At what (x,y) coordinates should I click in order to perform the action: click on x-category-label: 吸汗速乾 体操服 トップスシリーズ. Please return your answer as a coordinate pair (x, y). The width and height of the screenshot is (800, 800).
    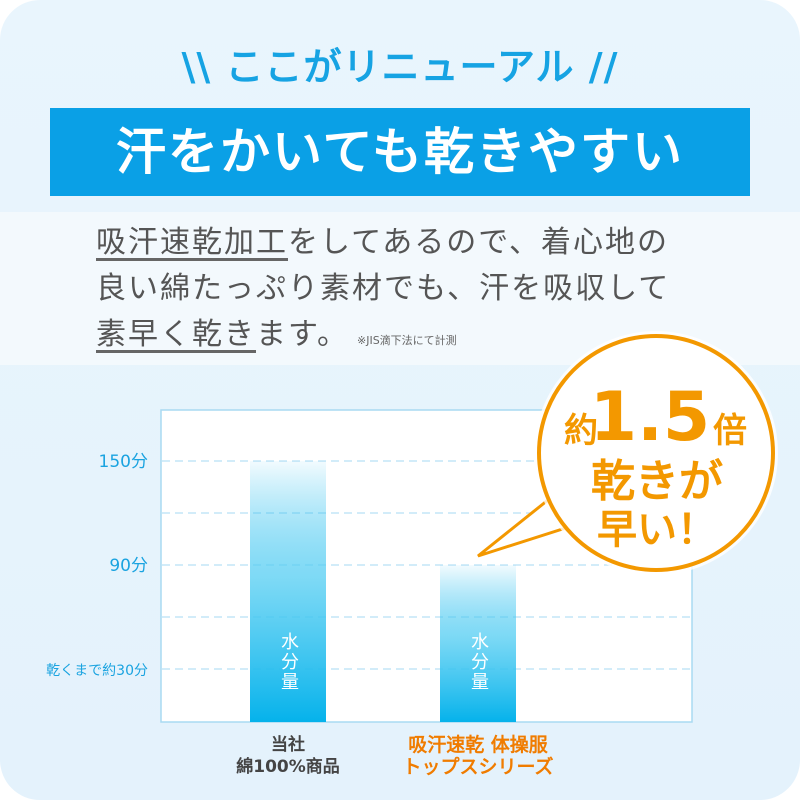
    Looking at the image, I should click on (478, 756).